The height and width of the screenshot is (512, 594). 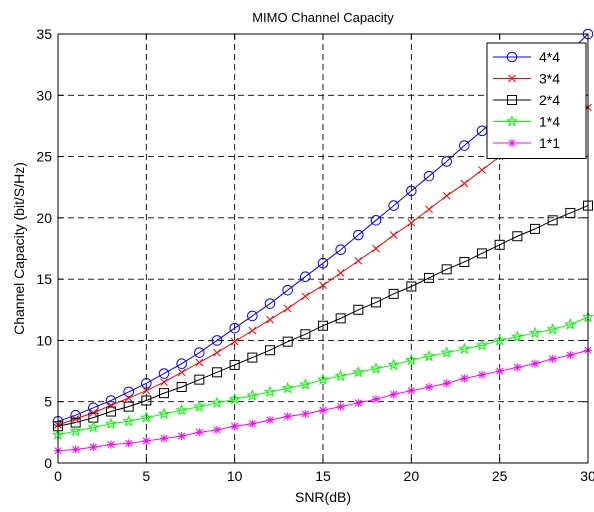 What do you see at coordinates (500, 476) in the screenshot?
I see `x-tick-label: 25` at bounding box center [500, 476].